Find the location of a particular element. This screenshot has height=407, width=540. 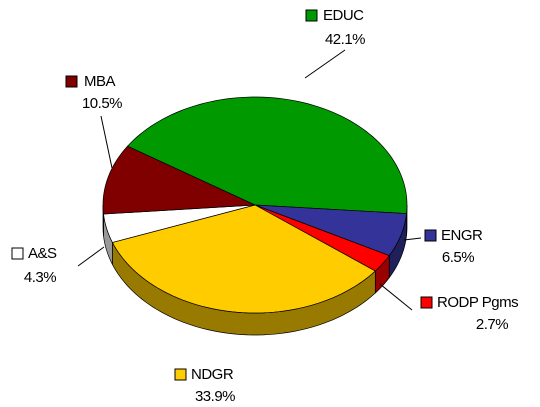

slice-value-label: 4.3% is located at coordinates (40, 277).